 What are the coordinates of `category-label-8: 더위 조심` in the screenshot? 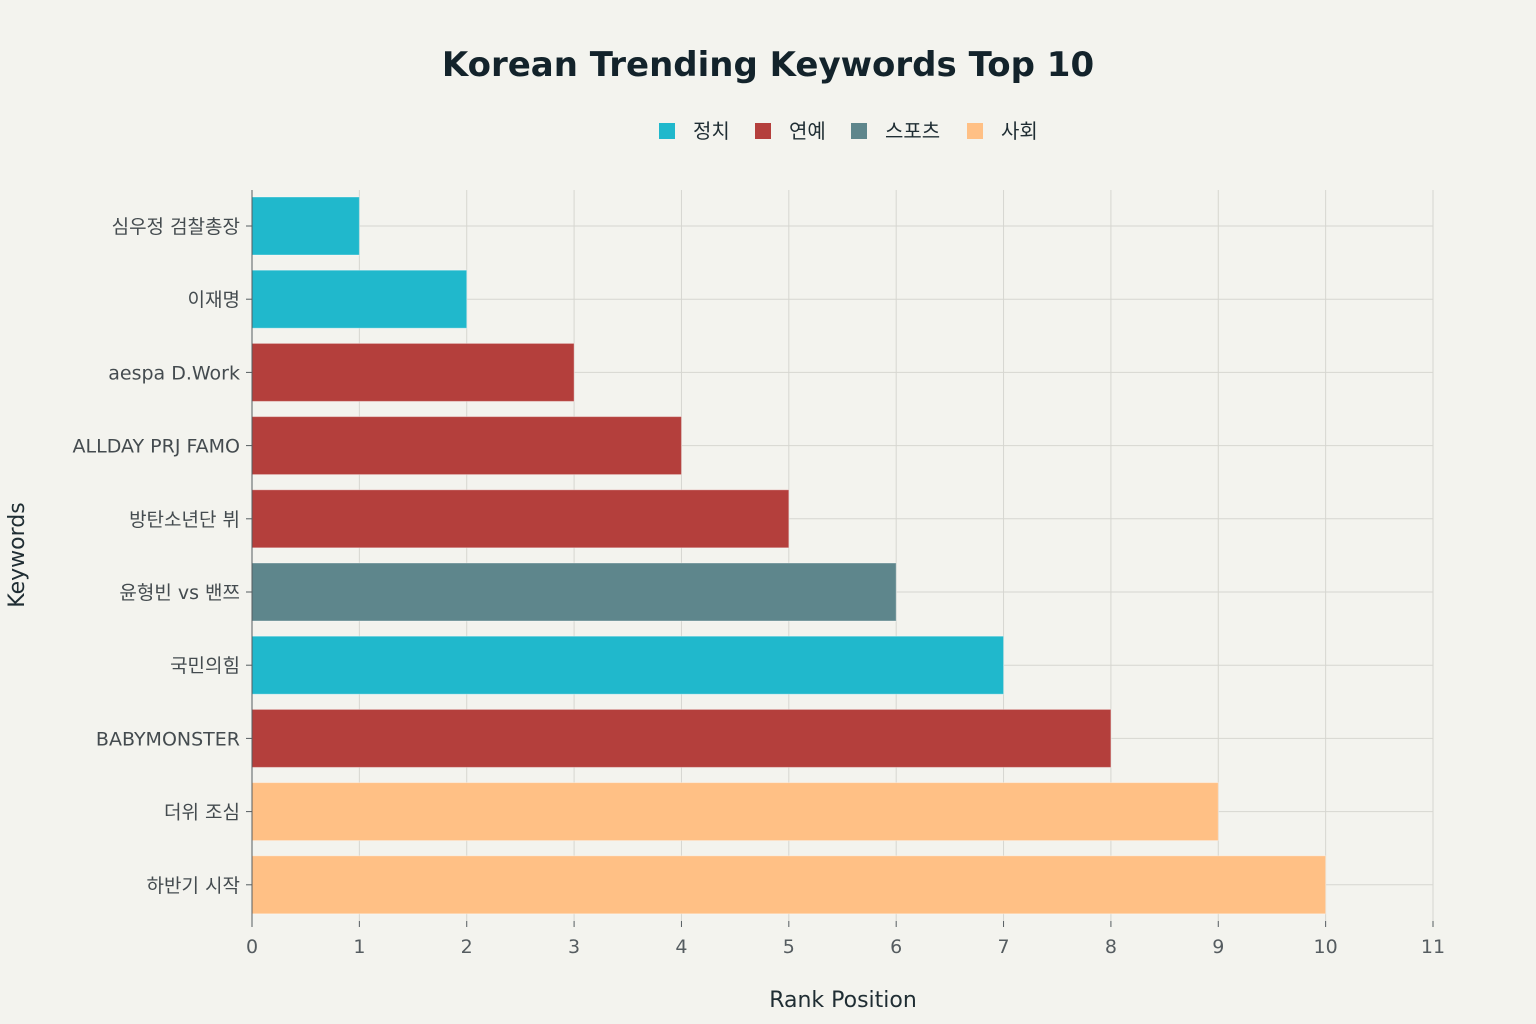 It's located at (202, 813).